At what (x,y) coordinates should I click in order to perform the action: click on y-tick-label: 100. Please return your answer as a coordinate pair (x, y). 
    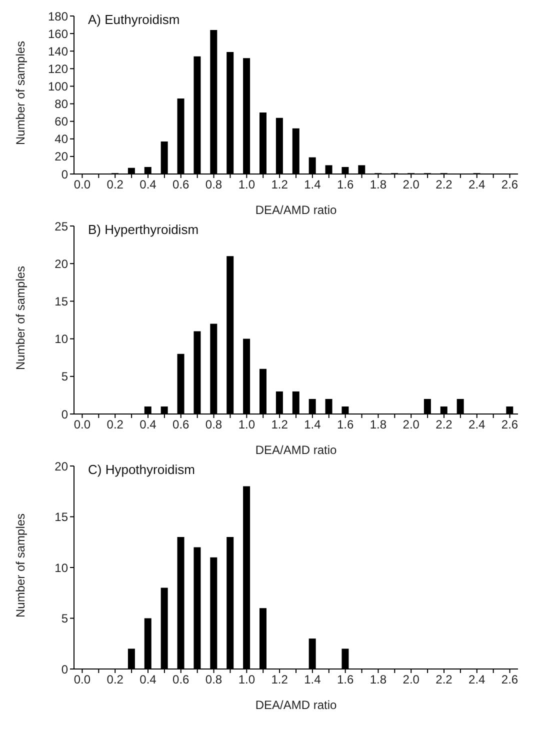
    Looking at the image, I should click on (58, 86).